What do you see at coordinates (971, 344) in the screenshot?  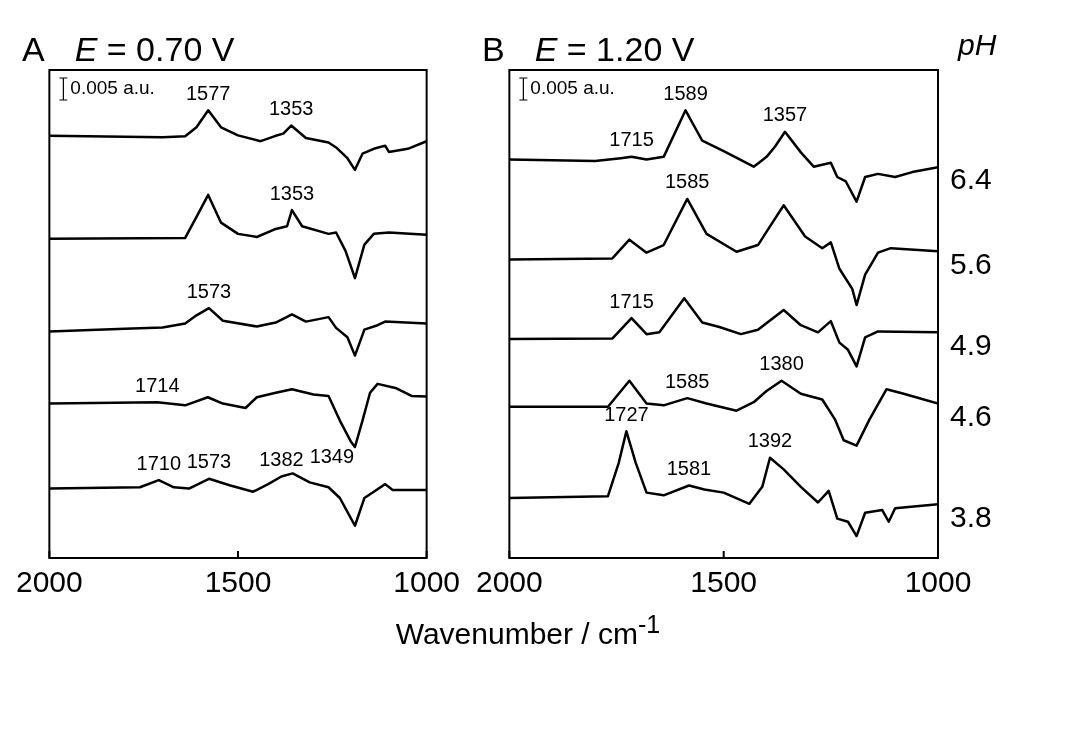 I see `series-label: 4.9` at bounding box center [971, 344].